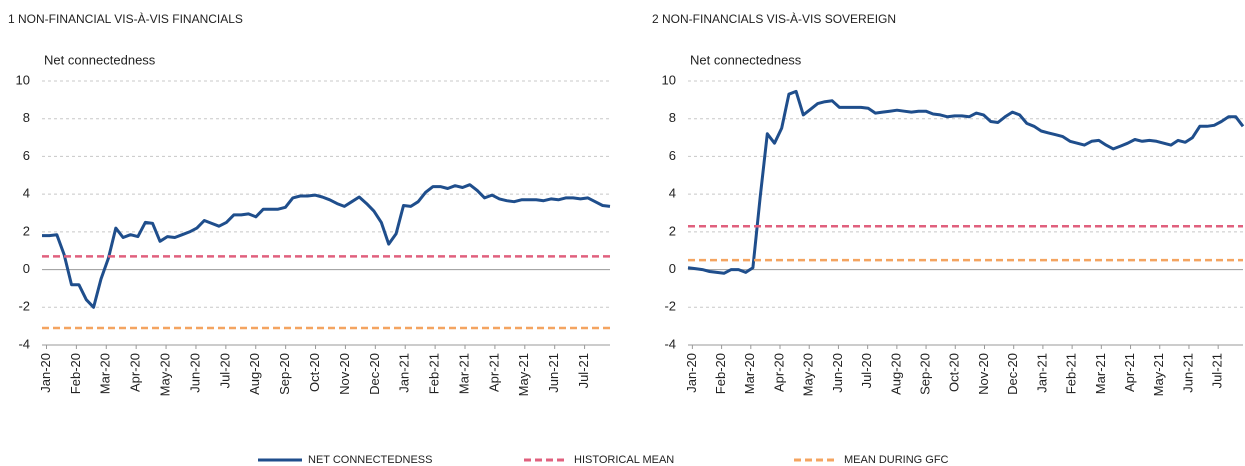 This screenshot has height=466, width=1245. I want to click on chart-title: 1 NON-FINANCIAL VIS-À-VIS FINANCIALS, so click(125, 18).